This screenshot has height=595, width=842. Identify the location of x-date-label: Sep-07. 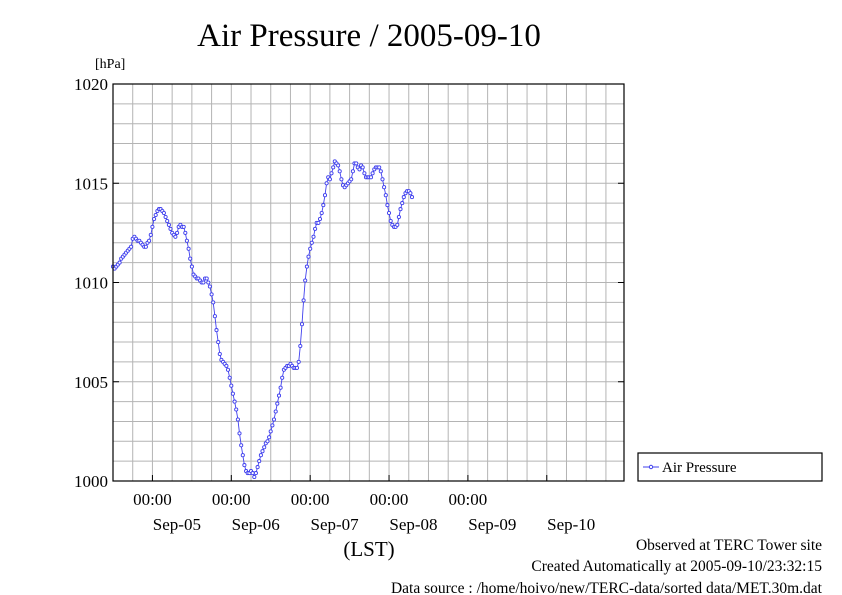
(335, 524).